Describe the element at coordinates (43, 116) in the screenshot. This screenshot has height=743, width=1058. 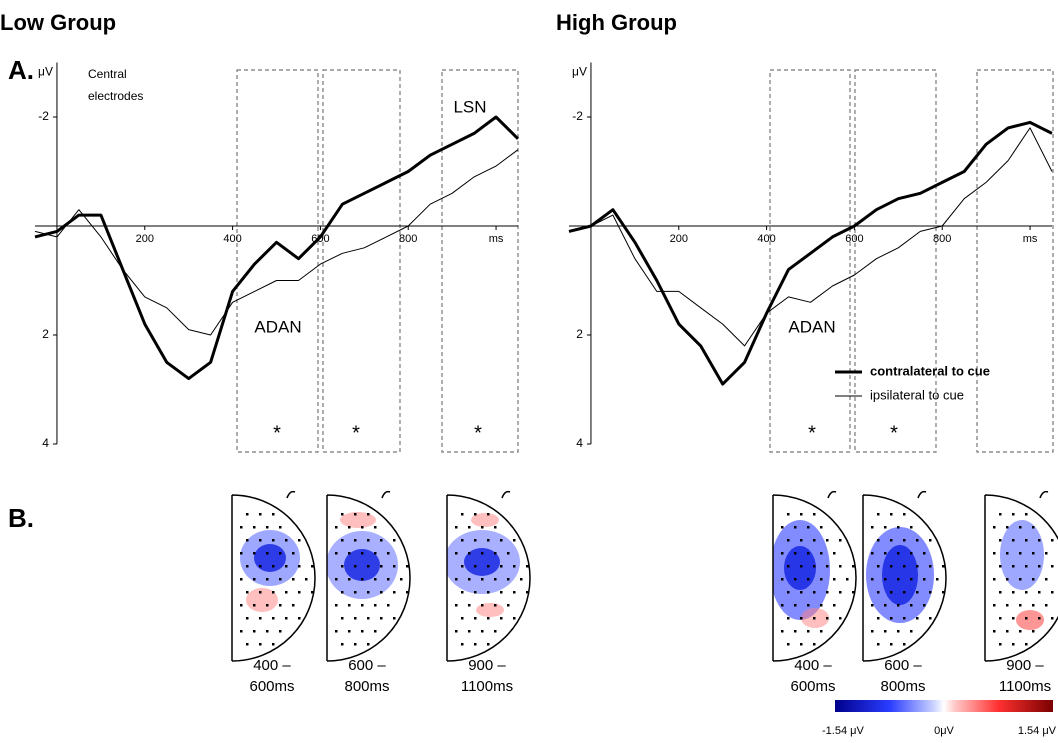
I see `y-tick-label: -2` at that location.